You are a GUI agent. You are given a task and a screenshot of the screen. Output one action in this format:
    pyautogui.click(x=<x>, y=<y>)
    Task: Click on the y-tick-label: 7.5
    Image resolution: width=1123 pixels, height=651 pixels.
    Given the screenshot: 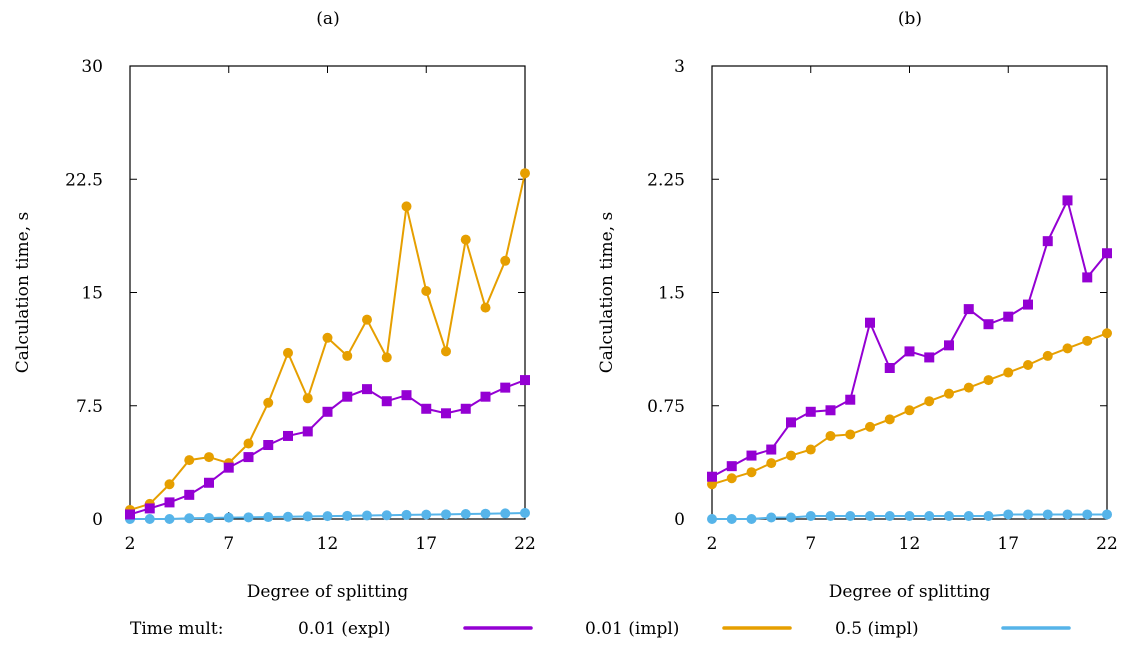 What is the action you would take?
    pyautogui.click(x=89, y=407)
    